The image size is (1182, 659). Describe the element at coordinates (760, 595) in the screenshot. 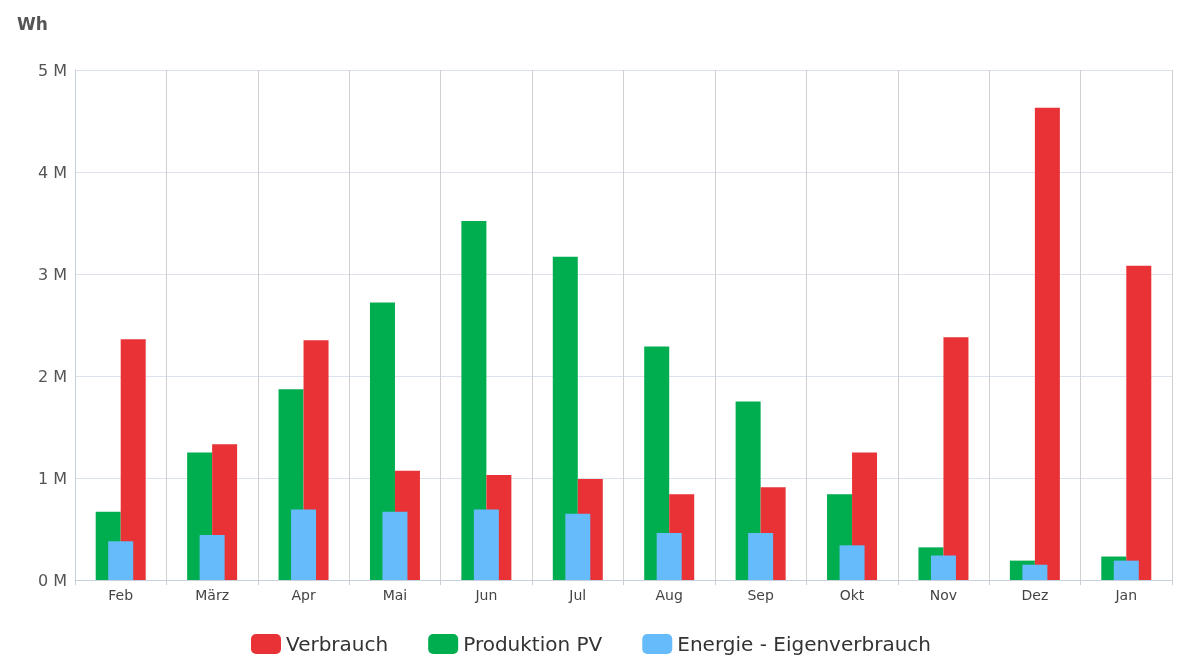

I see `x-tick-label: Sep` at that location.